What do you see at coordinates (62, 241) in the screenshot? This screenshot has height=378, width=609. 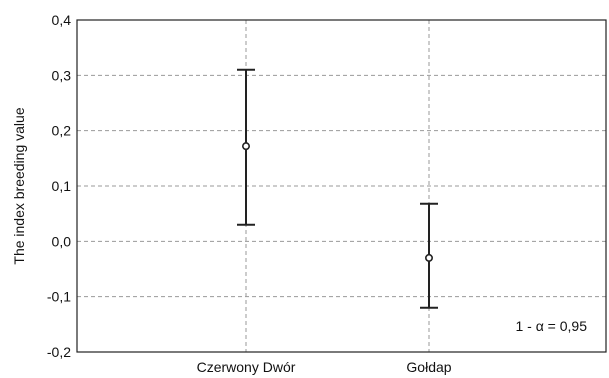 I see `y-tick-label: 0,0` at bounding box center [62, 241].